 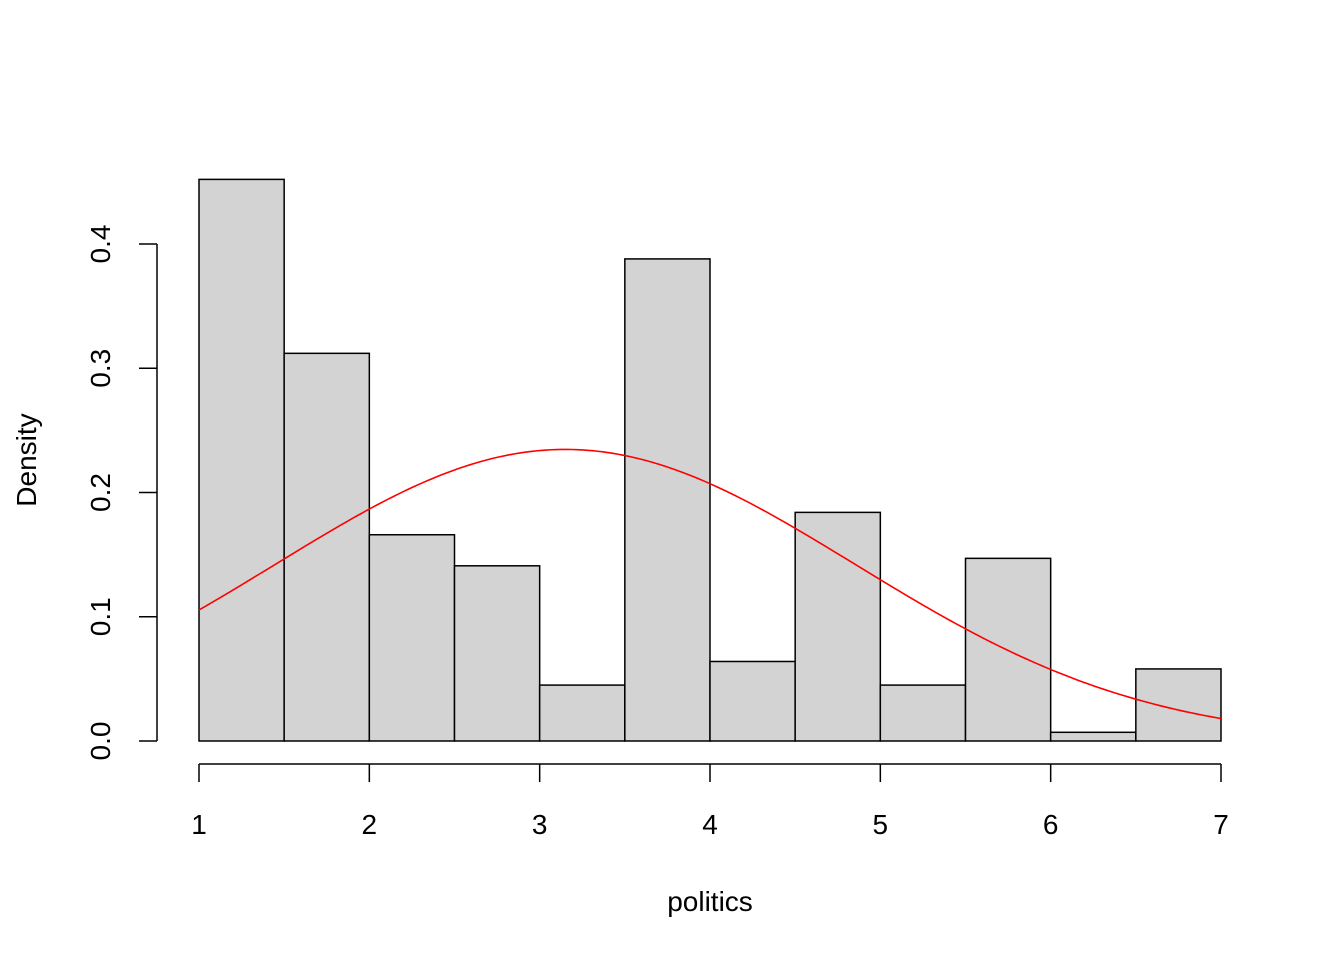 I want to click on y-tick-label: 0.2, so click(x=100, y=492).